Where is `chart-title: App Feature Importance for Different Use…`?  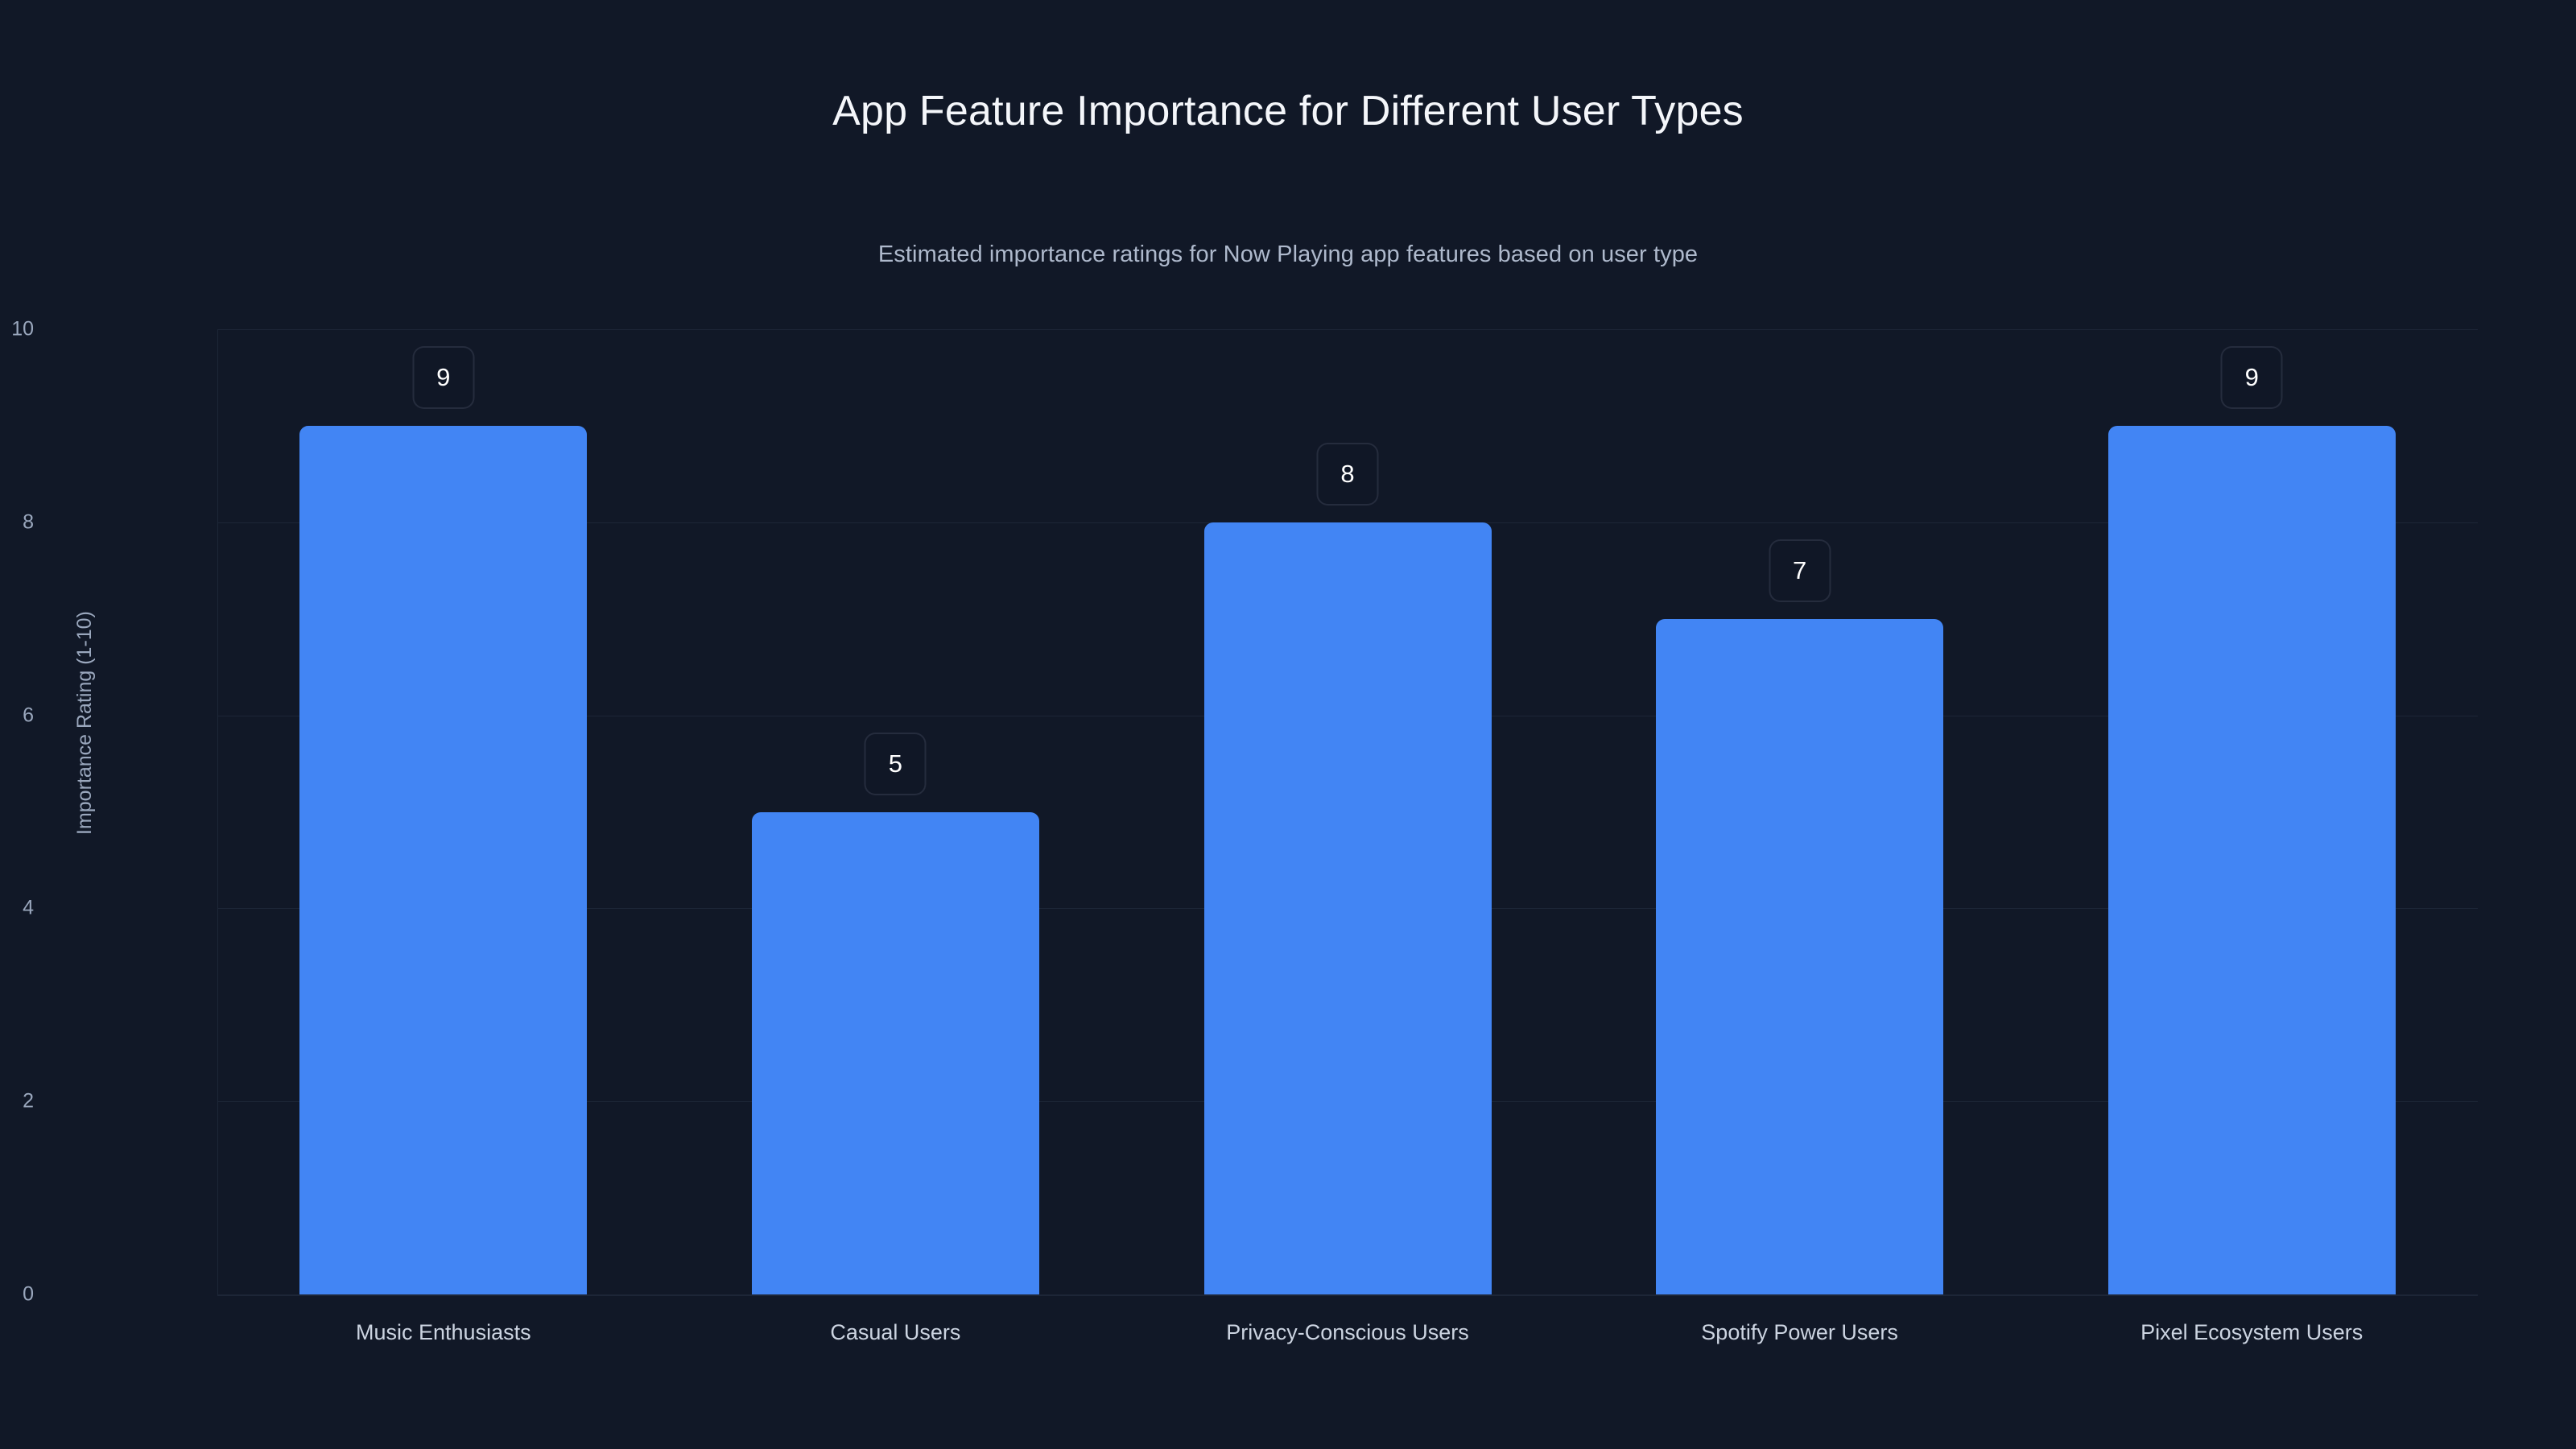
chart-title: App Feature Importance for Different Use… is located at coordinates (1288, 111).